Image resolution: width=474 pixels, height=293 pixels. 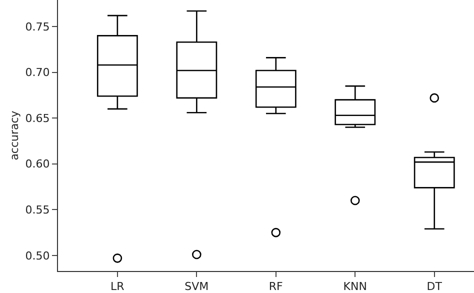 I want to click on y-tick-label: 0.65, so click(x=37, y=118).